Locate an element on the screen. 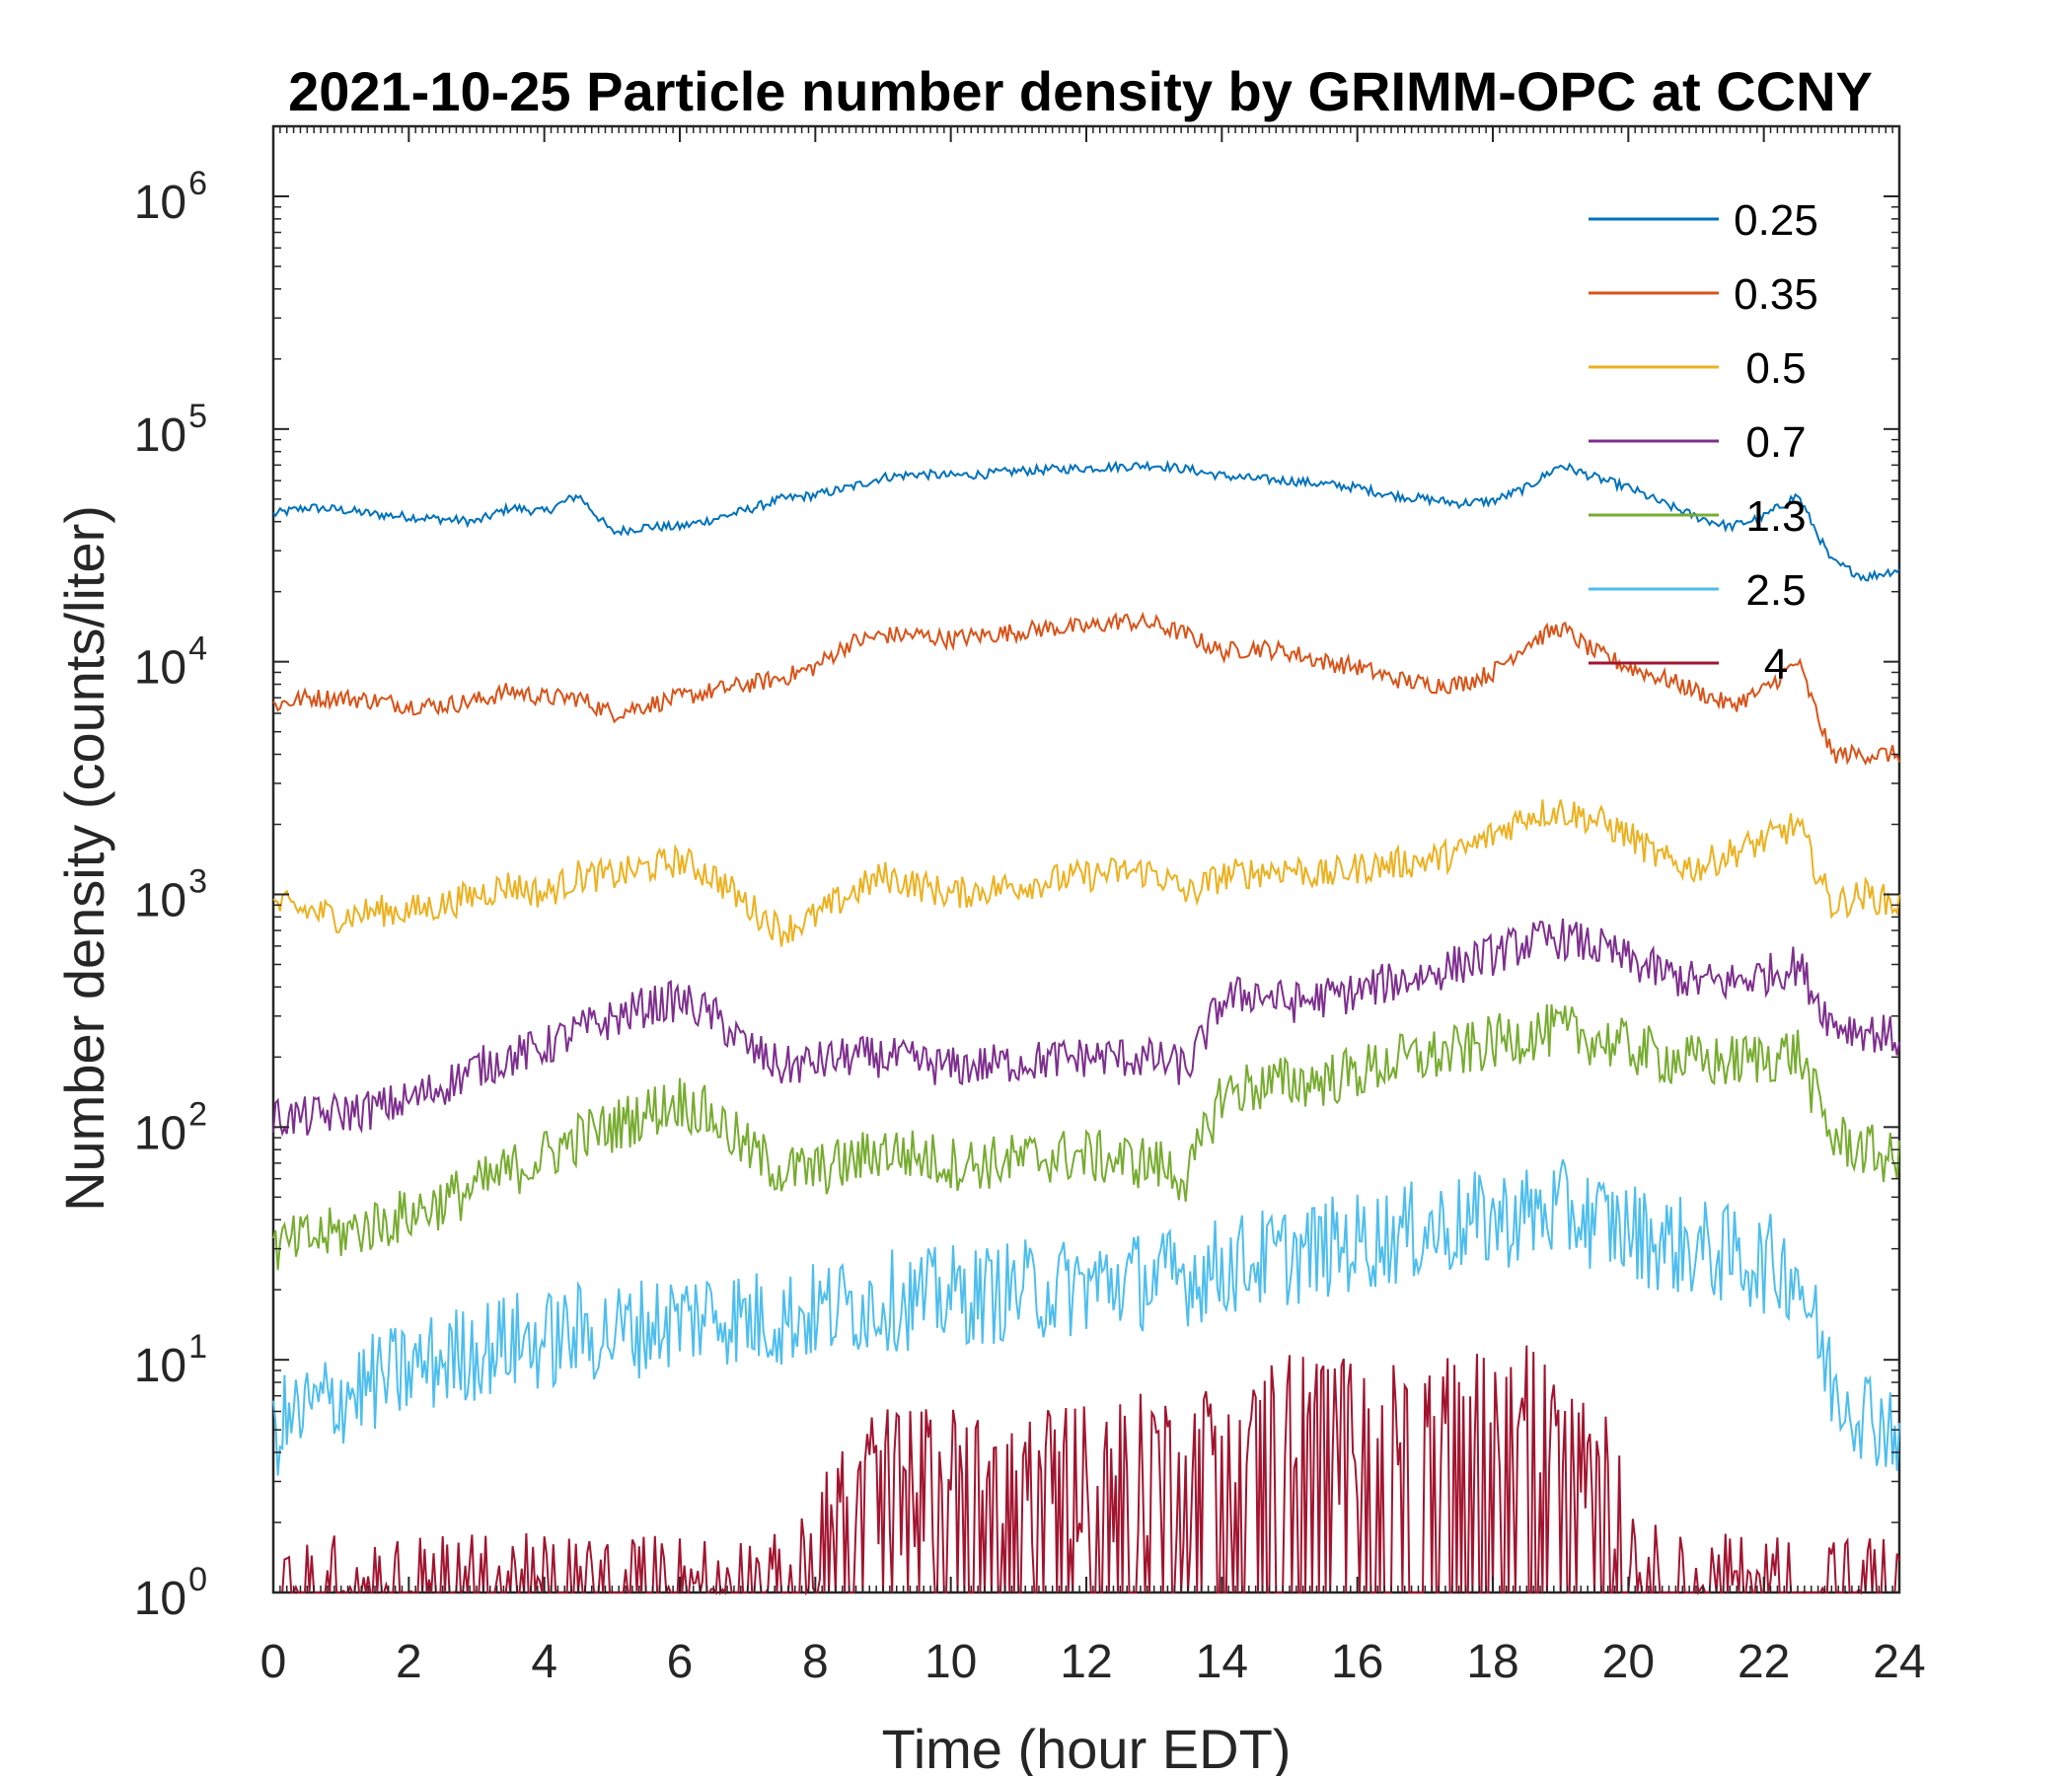 The height and width of the screenshot is (1776, 2072). legend: 0.25 0.35 0.5 0.7 1.3 2.5 4 is located at coordinates (1704, 442).